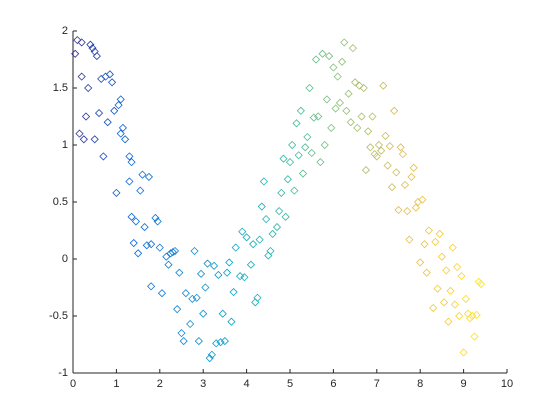 The image size is (560, 420). I want to click on x-tick-label: 3, so click(203, 384).